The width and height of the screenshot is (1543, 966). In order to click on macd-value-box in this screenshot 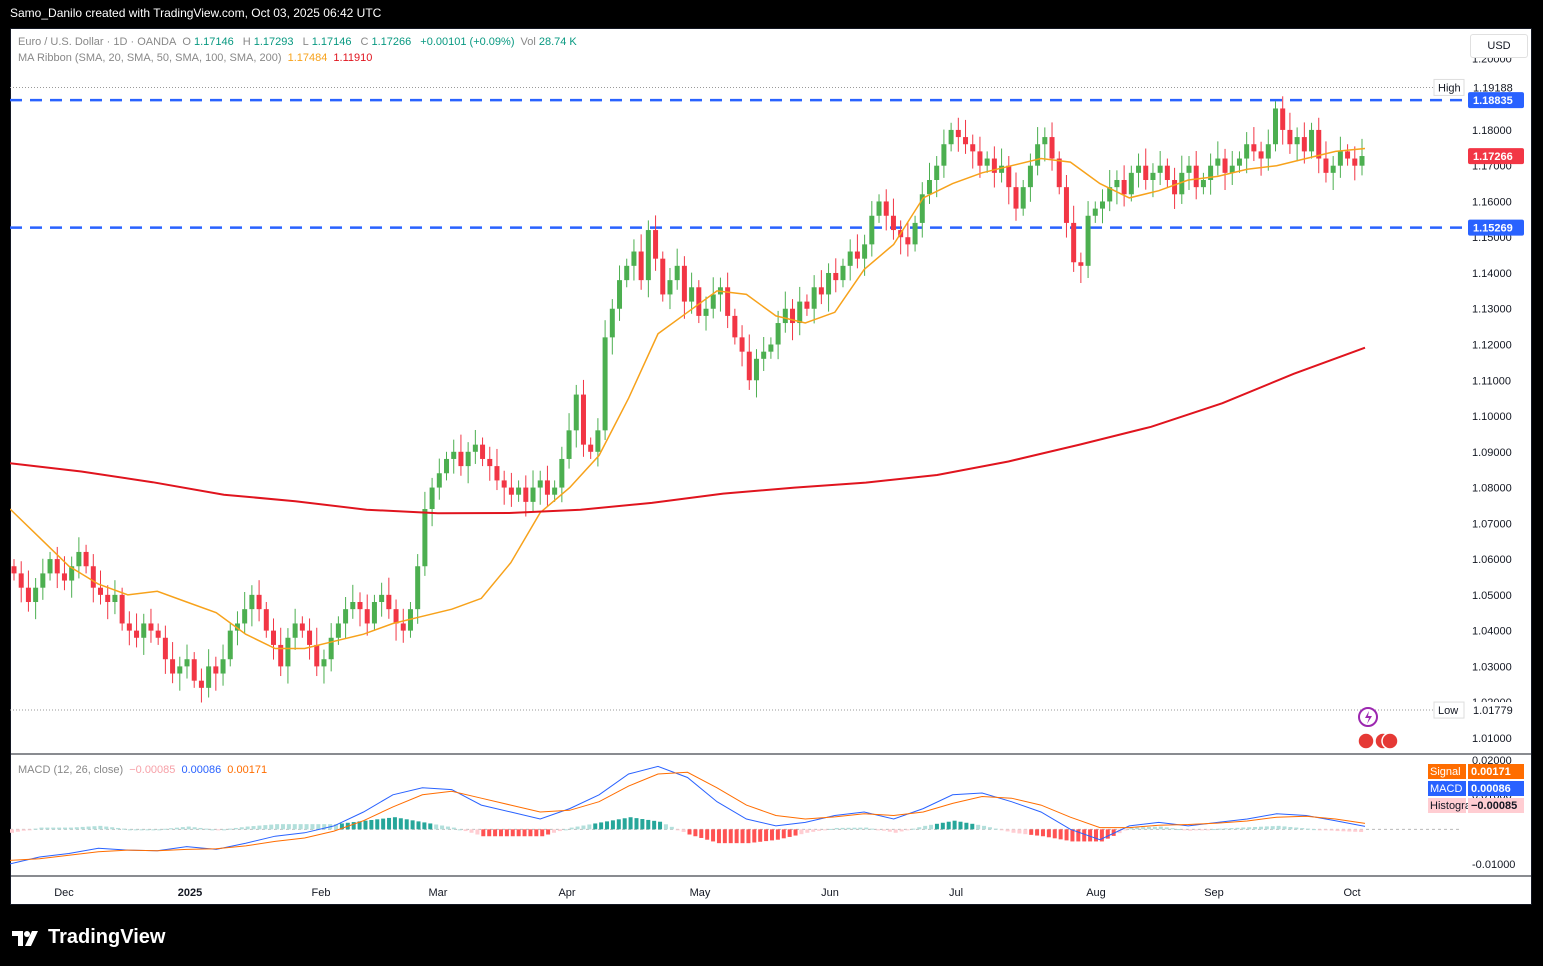, I will do `click(1496, 788)`.